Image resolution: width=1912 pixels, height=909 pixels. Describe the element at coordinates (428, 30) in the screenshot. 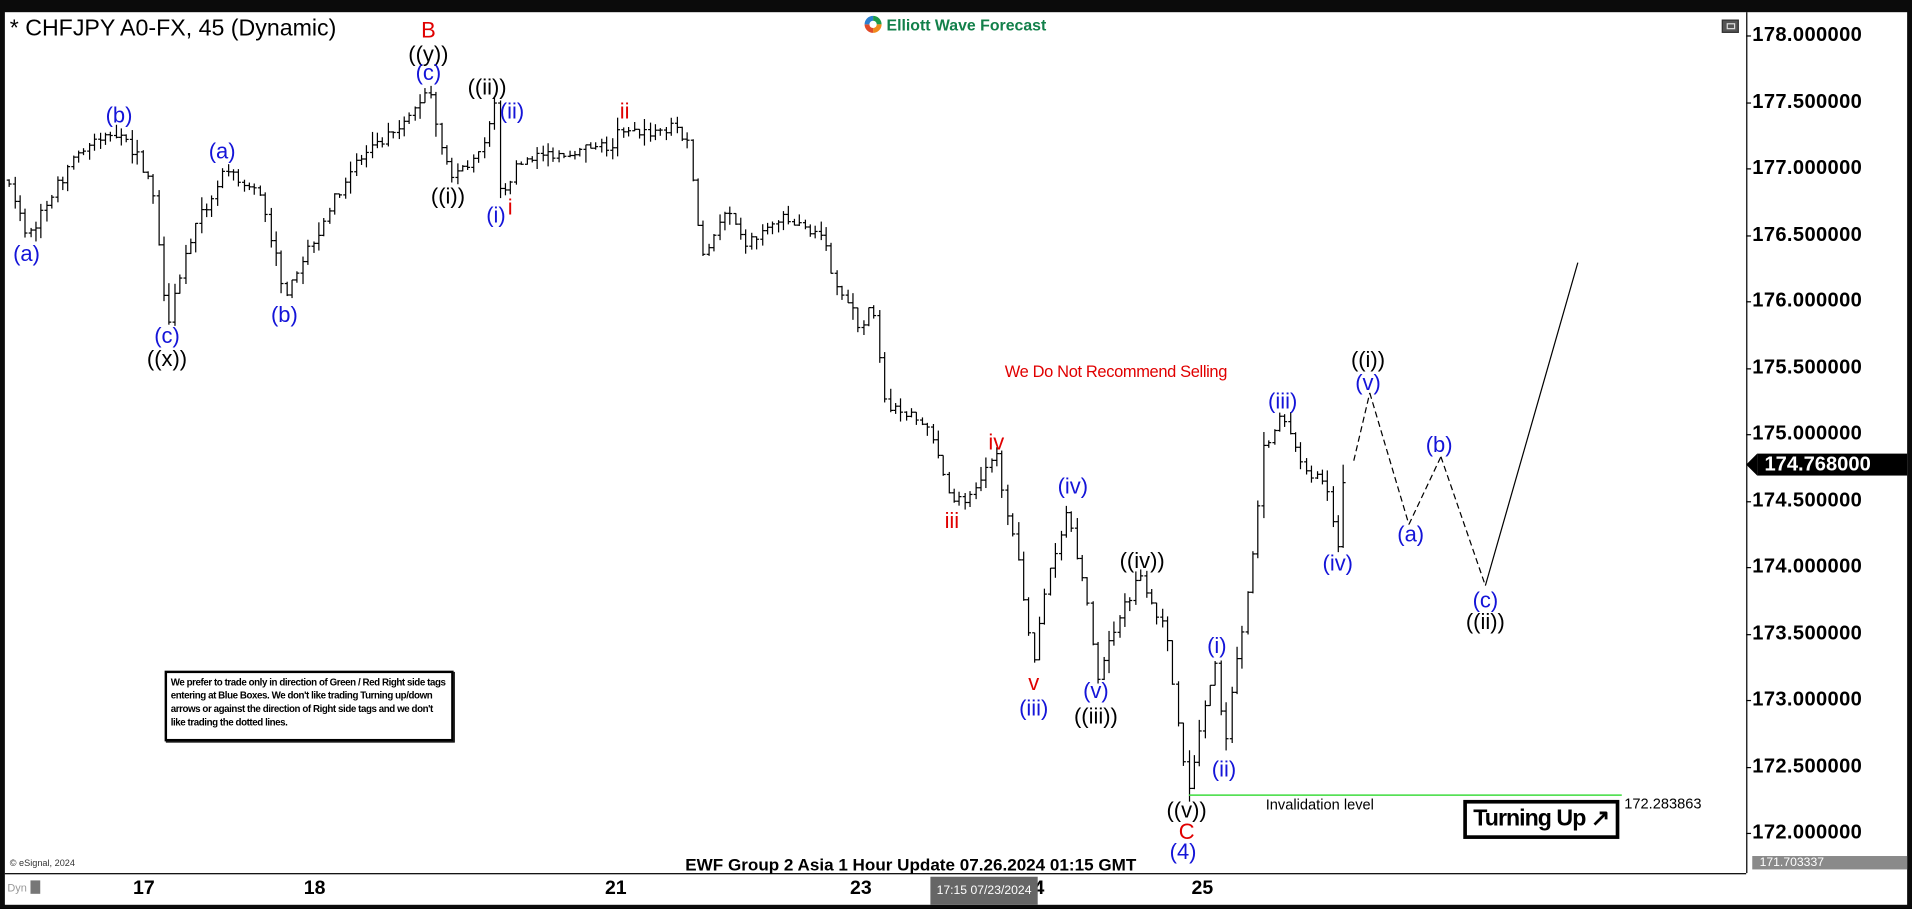

I see `wave-label: B` at that location.